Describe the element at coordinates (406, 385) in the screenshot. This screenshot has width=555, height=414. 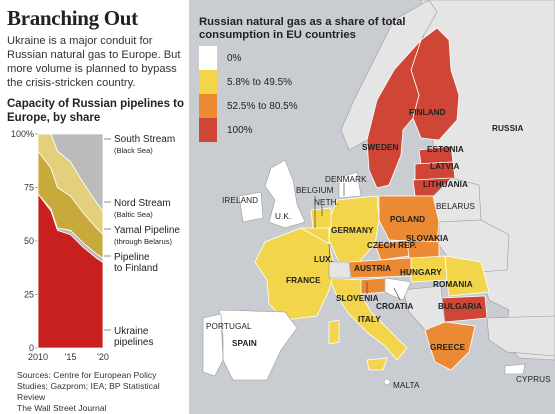
I see `label-malta: MALTA` at that location.